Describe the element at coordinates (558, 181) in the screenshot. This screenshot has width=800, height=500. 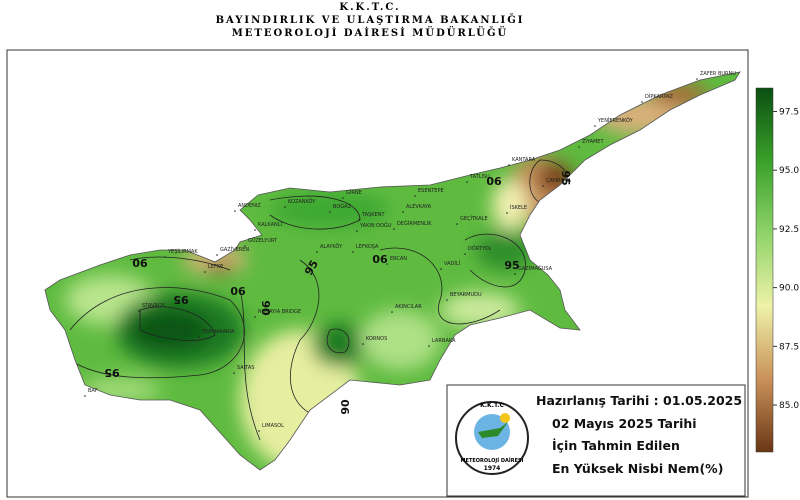
I see `place-label: ÇAYIROVA` at that location.